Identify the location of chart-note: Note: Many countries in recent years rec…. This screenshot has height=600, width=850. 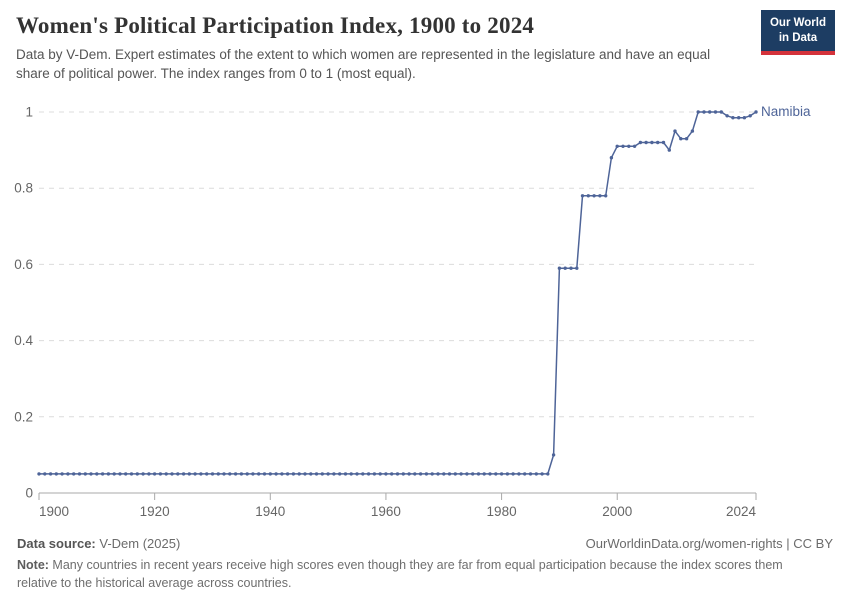
(412, 575).